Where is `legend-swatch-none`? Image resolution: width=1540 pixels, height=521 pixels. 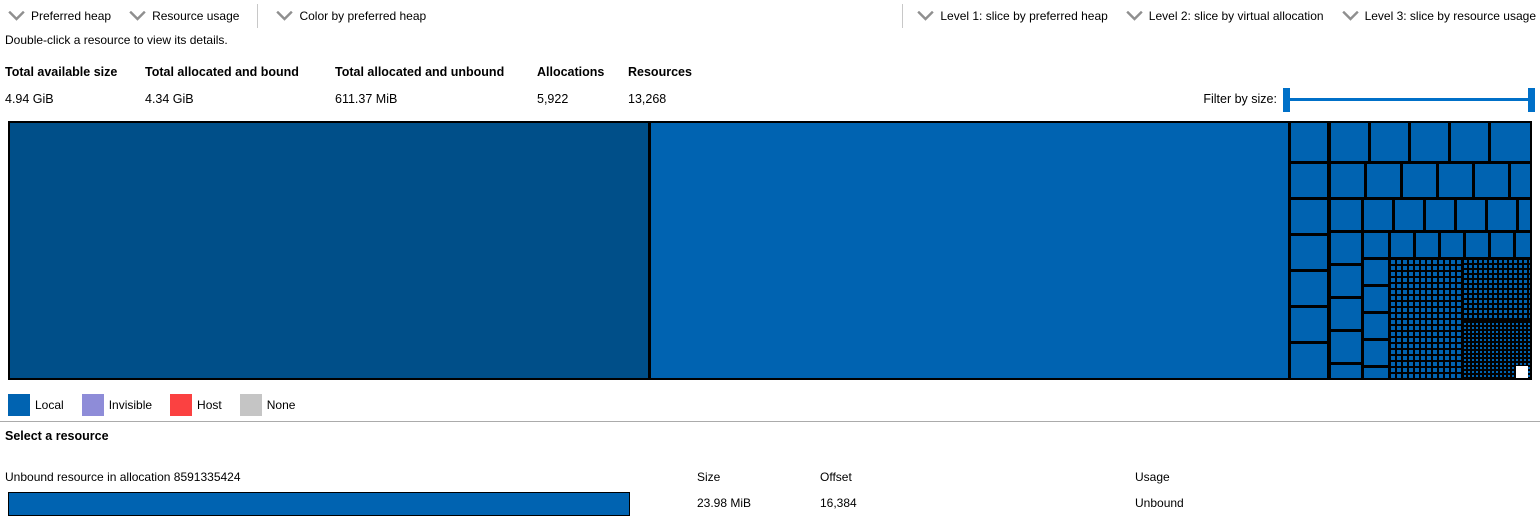
legend-swatch-none is located at coordinates (250, 405).